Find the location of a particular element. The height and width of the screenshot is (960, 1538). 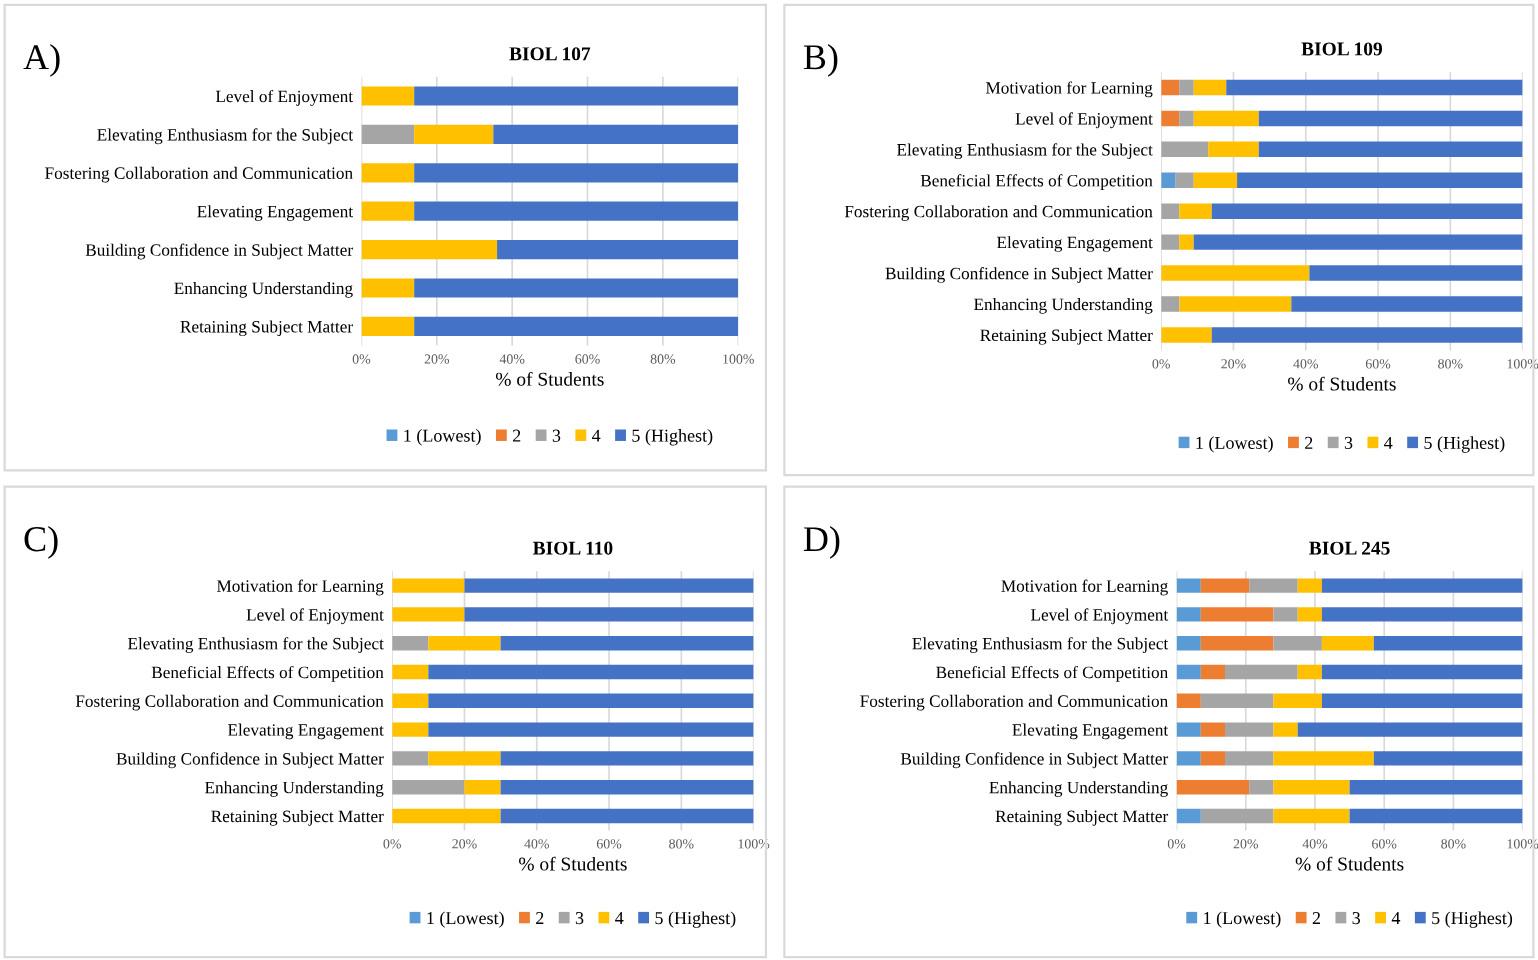

y-tick-label: Motivation for Learning is located at coordinates (1069, 89).